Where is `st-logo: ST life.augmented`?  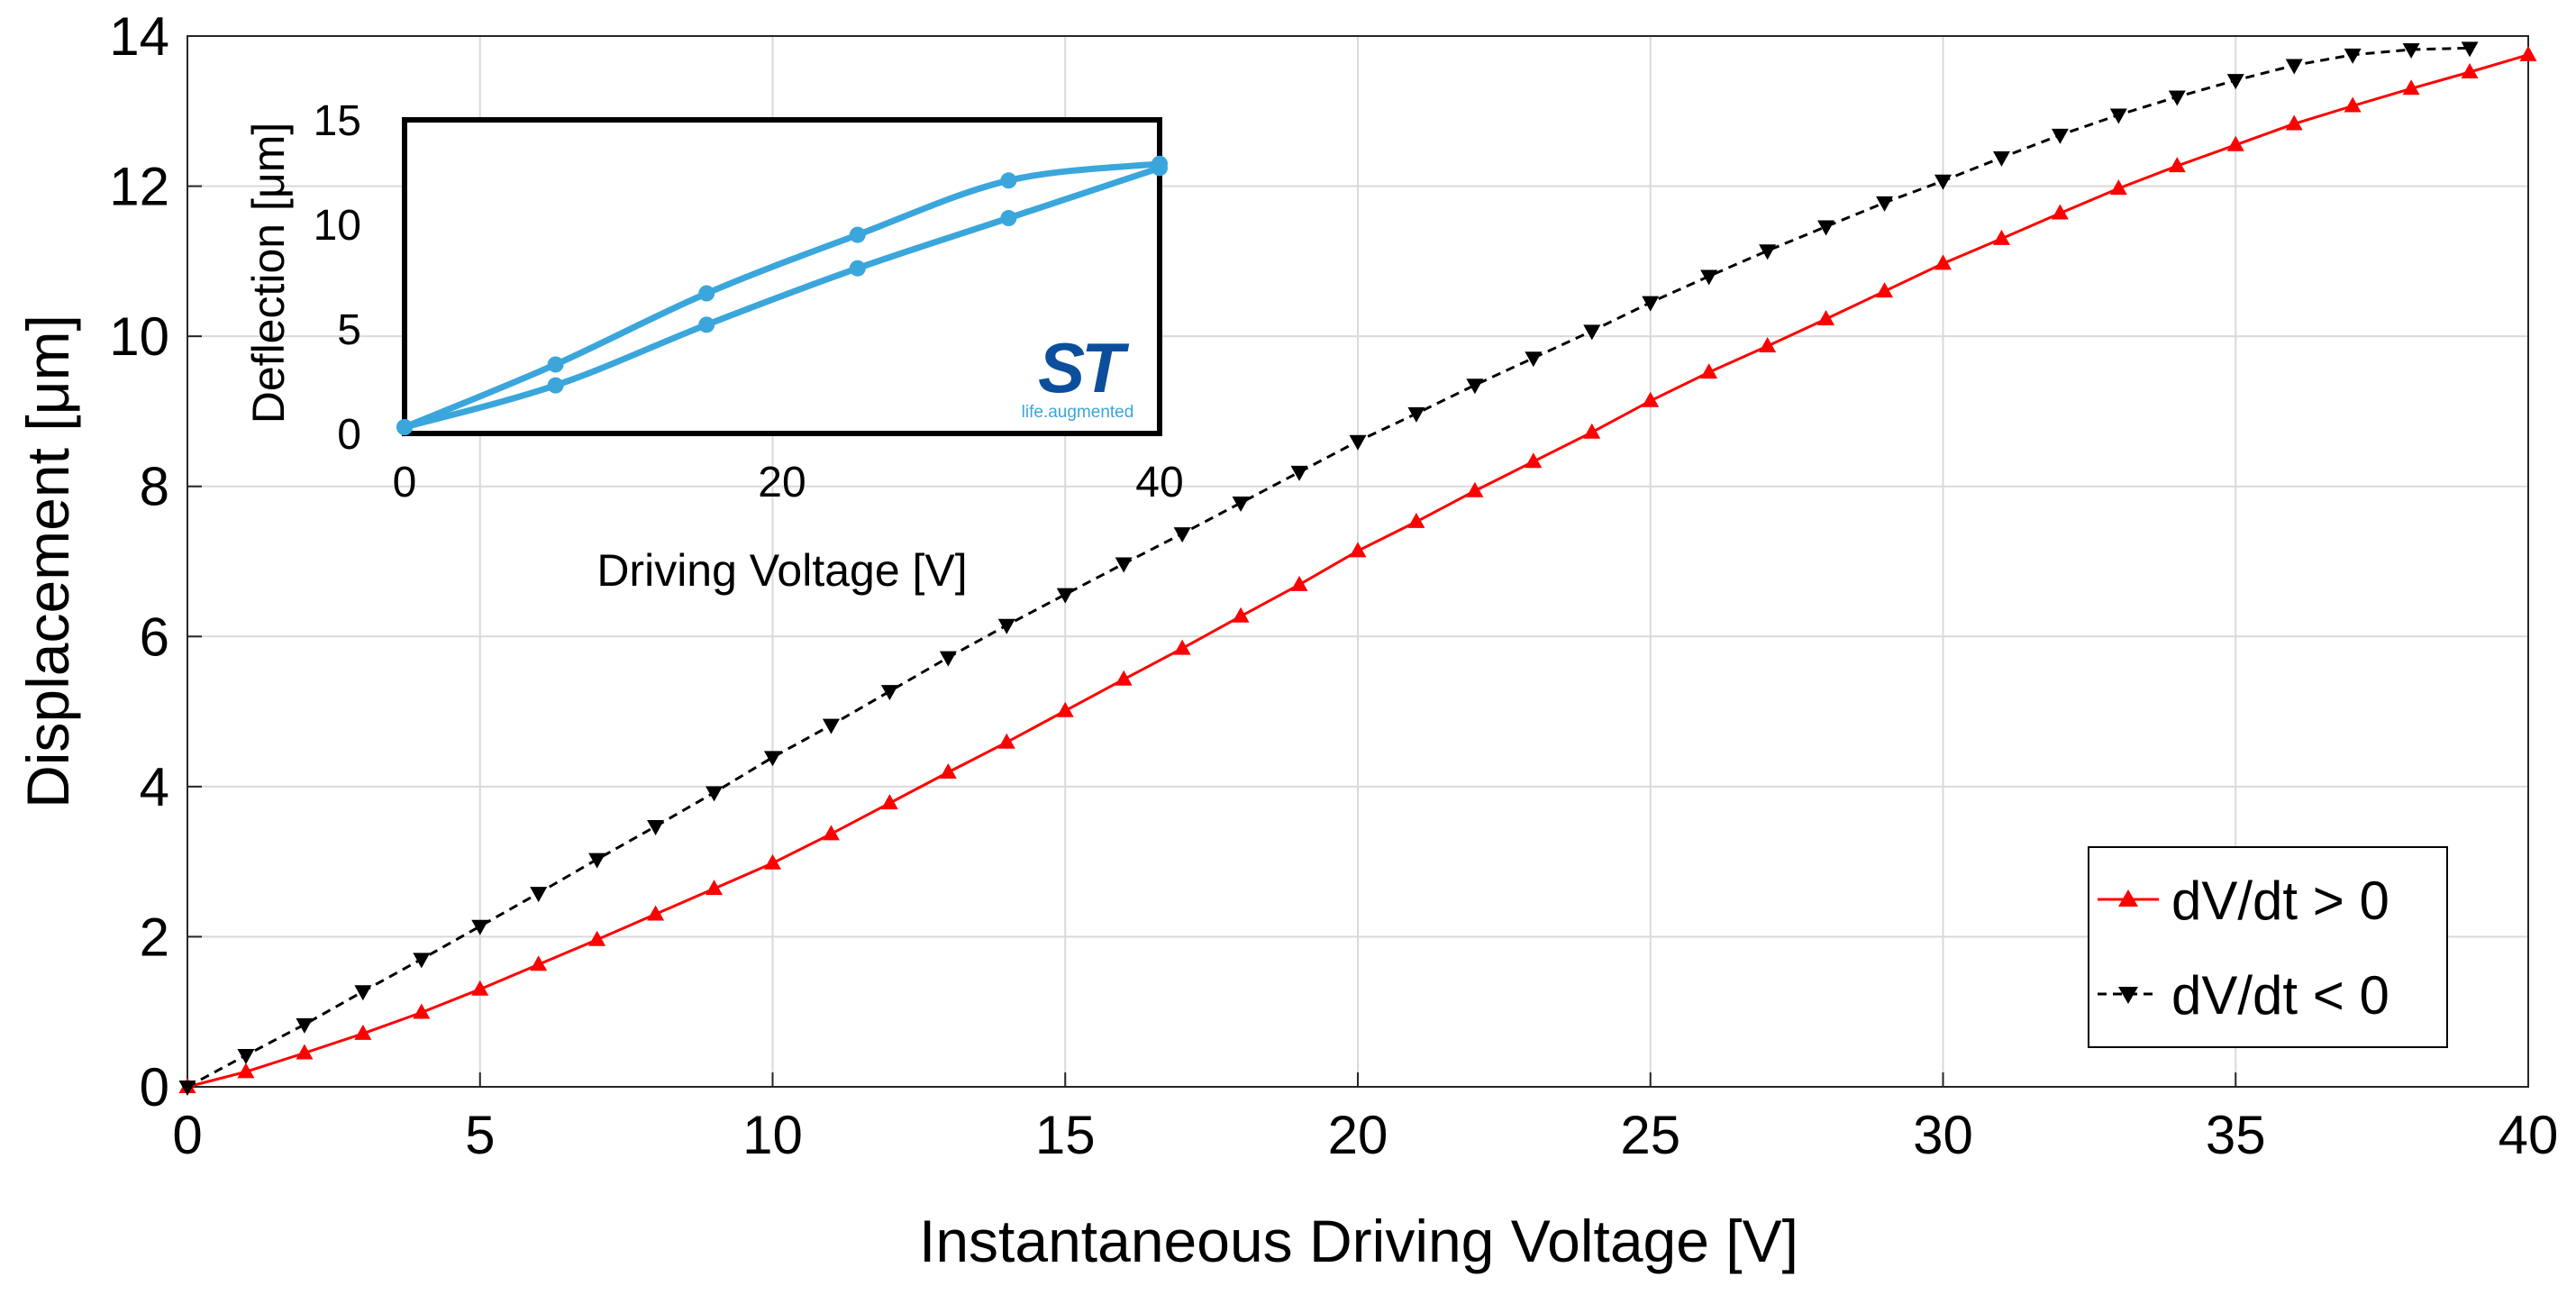 st-logo: ST life.augmented is located at coordinates (1078, 375).